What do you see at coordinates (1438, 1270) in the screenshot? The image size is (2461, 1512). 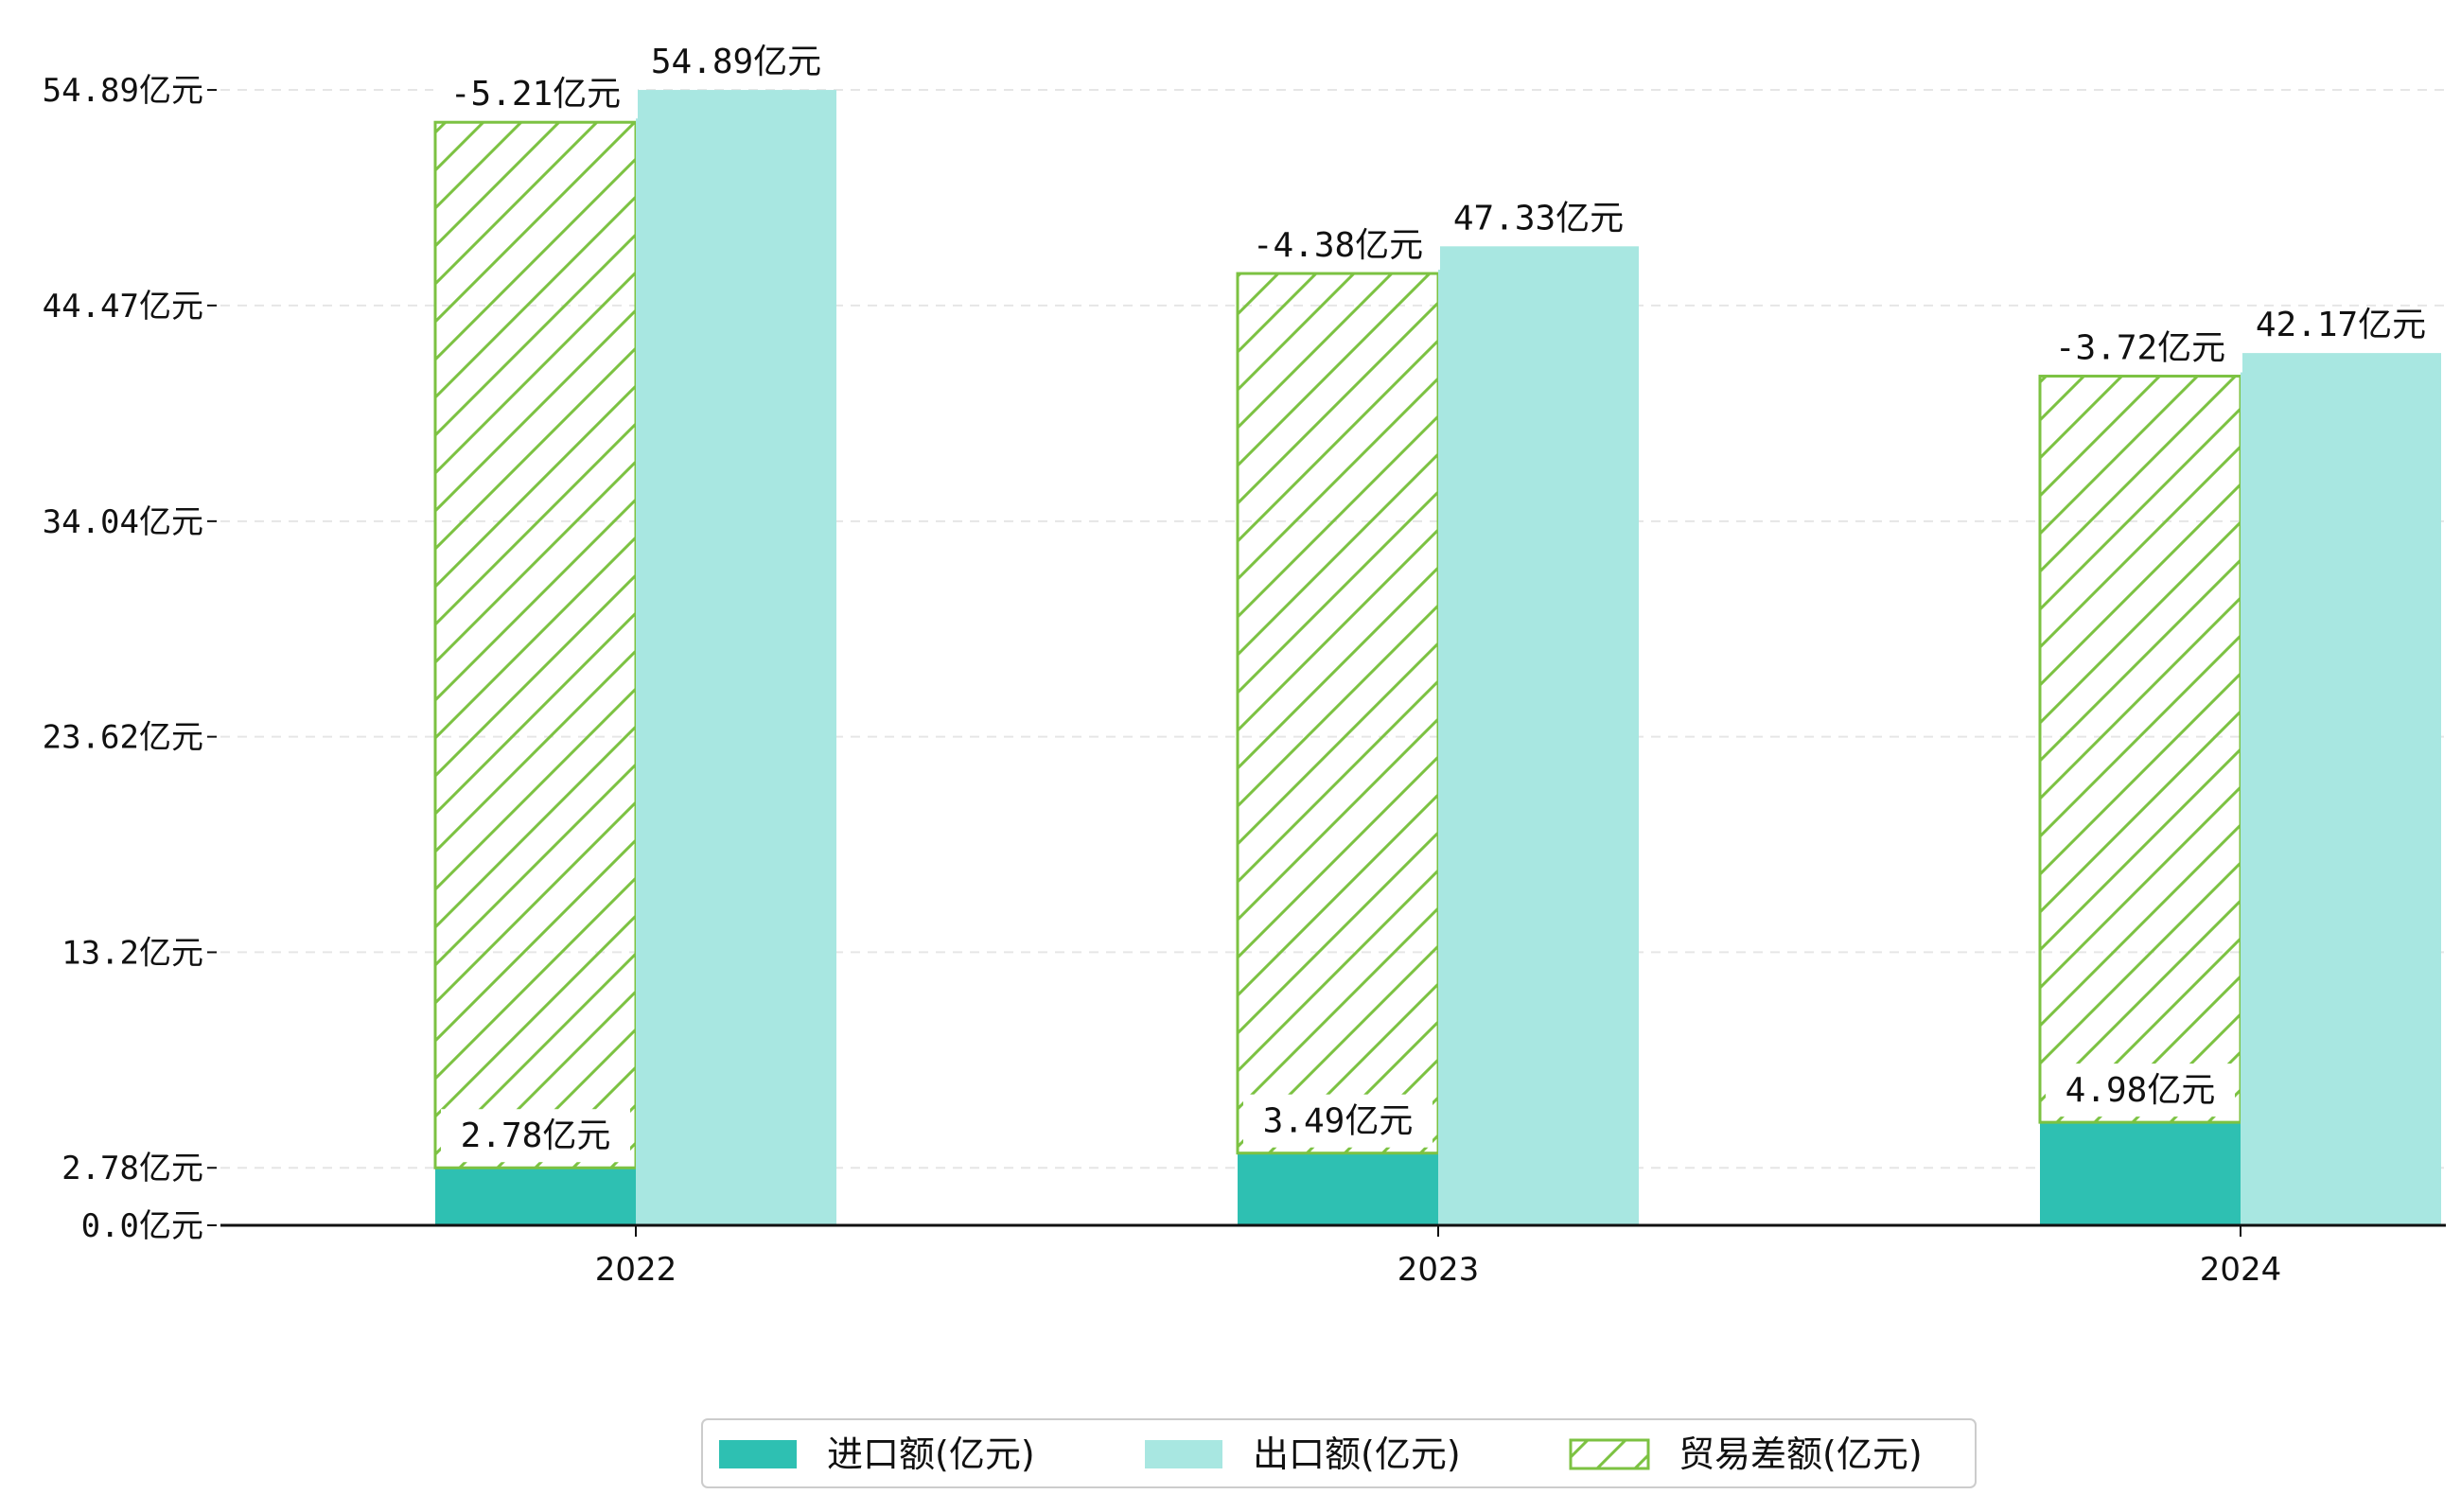 I see `x-tick-label: 2023` at bounding box center [1438, 1270].